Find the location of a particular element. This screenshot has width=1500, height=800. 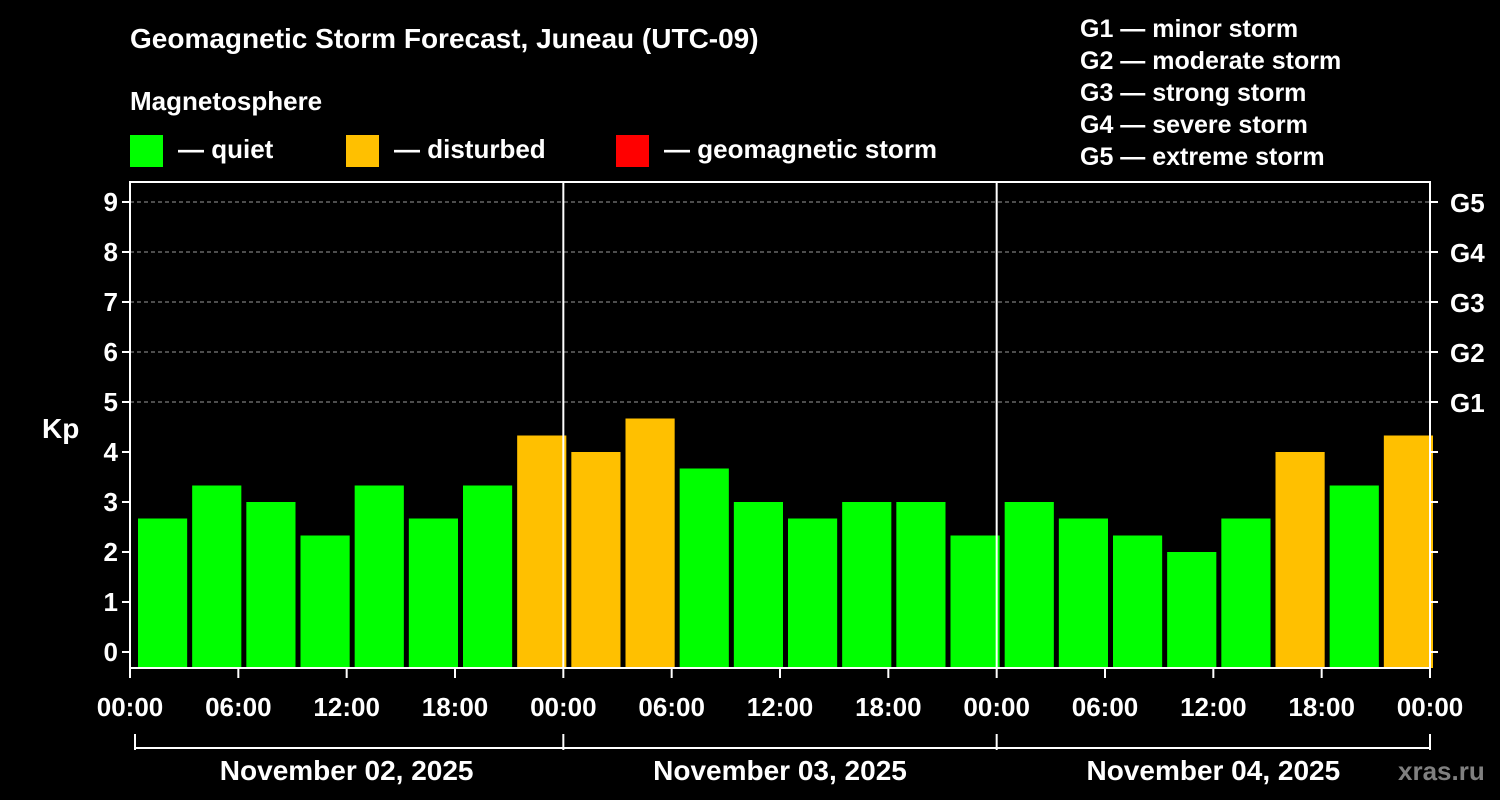

y-tick-label: 2 is located at coordinates (111, 552).